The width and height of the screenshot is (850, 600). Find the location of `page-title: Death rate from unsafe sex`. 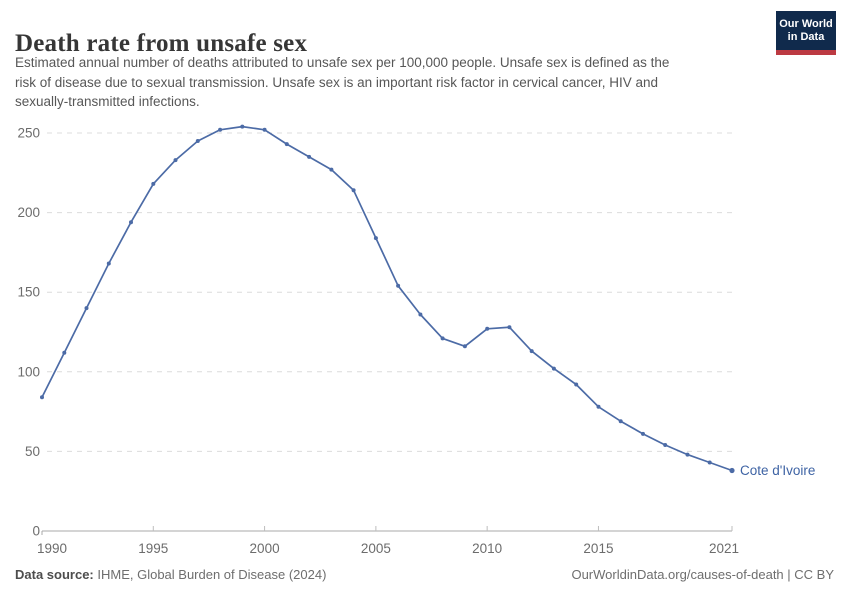

page-title: Death rate from unsafe sex is located at coordinates (161, 43).